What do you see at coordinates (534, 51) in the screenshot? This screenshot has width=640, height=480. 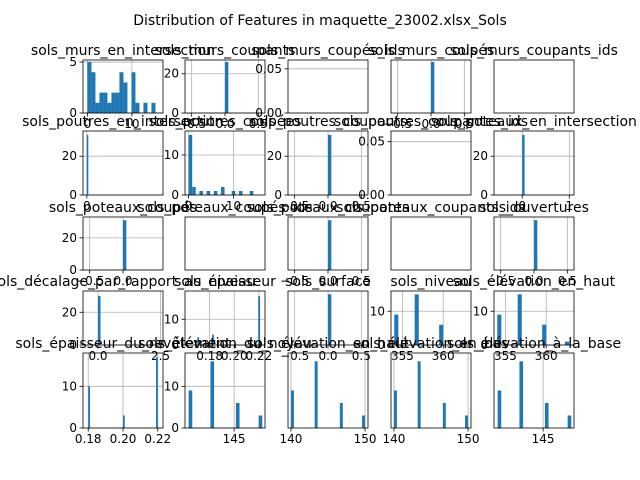 I see `panel-title: sols_murs_coupants_ids` at bounding box center [534, 51].